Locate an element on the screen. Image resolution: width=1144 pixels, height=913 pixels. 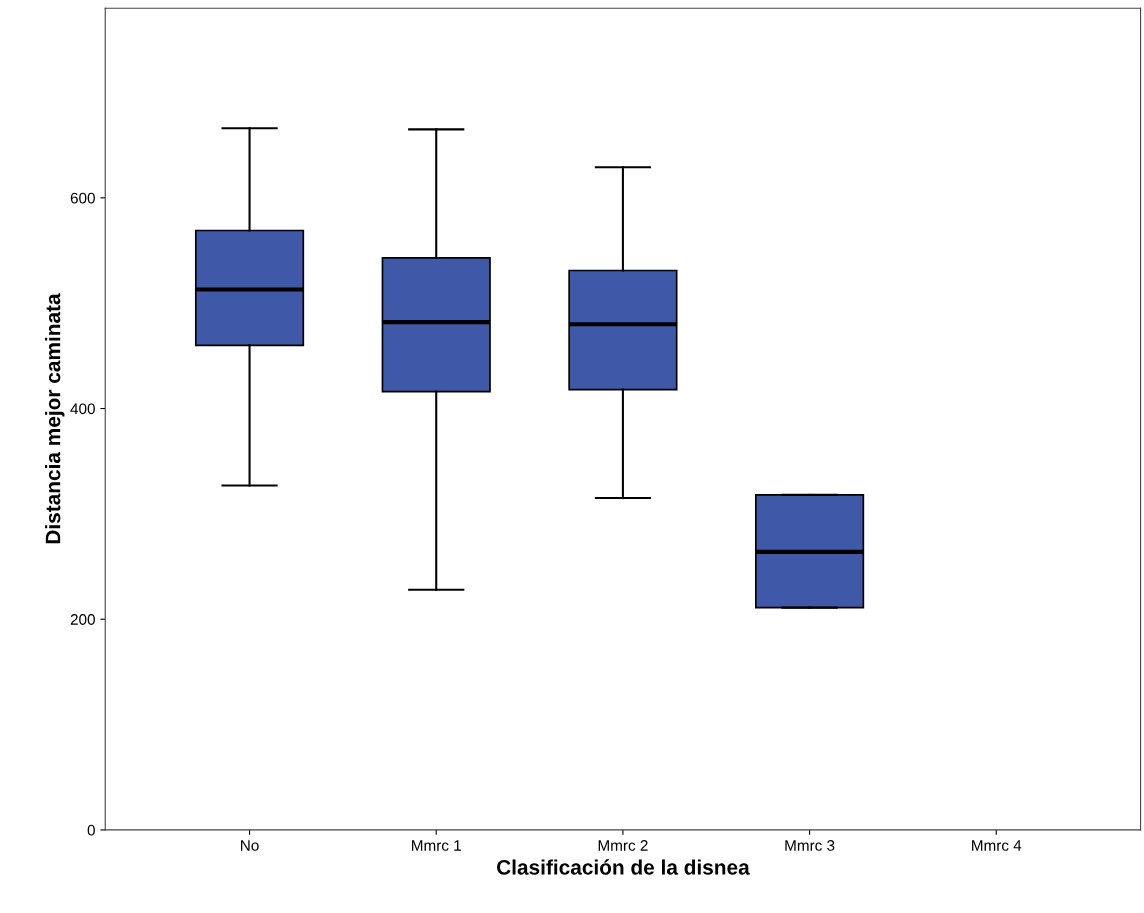
x-tick-label: Mmrc 2 is located at coordinates (623, 845).